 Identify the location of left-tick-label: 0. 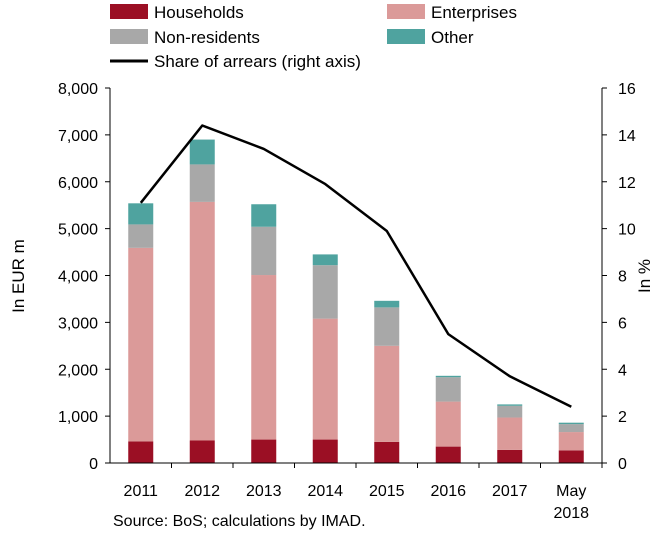
(93, 464).